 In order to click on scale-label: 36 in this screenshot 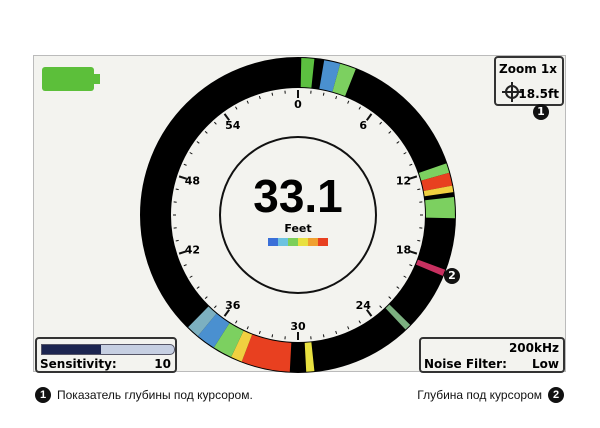, I will do `click(233, 305)`.